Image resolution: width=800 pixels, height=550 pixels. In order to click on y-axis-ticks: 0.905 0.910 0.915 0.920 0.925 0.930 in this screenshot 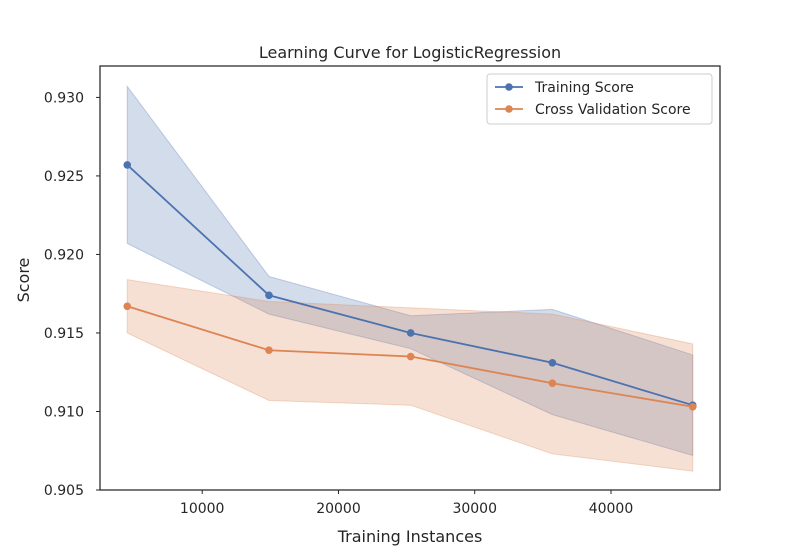, I will do `click(72, 294)`.